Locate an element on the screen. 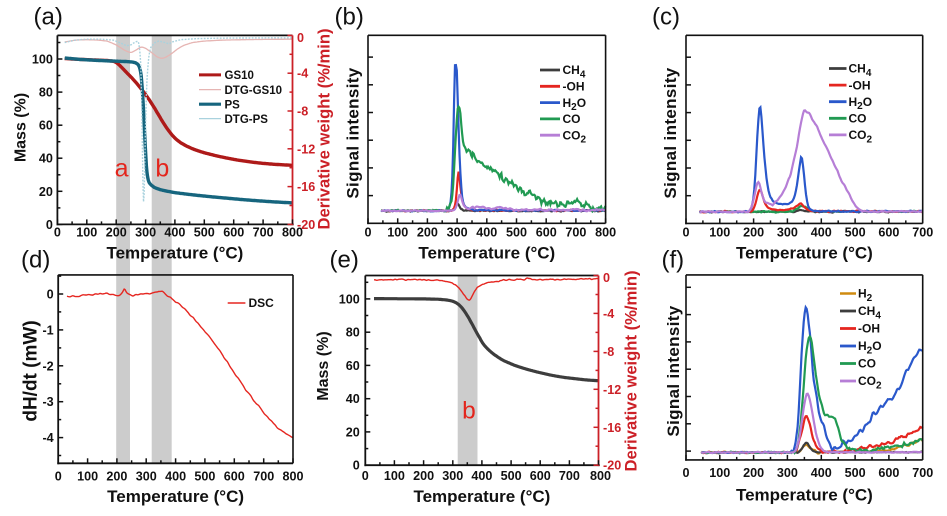 Image resolution: width=947 pixels, height=516 pixels. svg-text: Mass (%) is located at coordinates (20, 127).